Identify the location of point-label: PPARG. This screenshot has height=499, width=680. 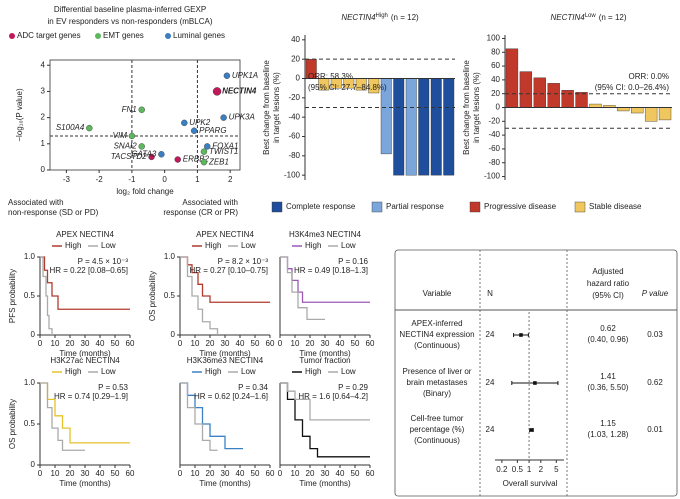
(212, 130).